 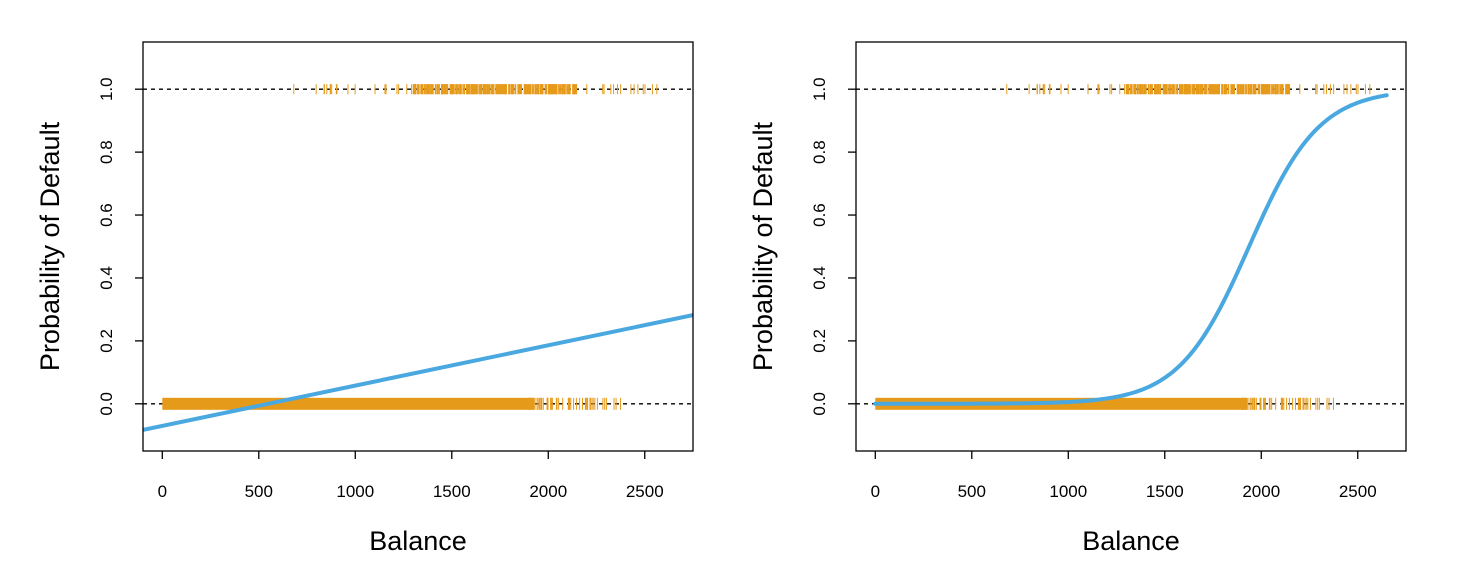 What do you see at coordinates (345, 403) in the screenshot?
I see `rug-band-default-no` at bounding box center [345, 403].